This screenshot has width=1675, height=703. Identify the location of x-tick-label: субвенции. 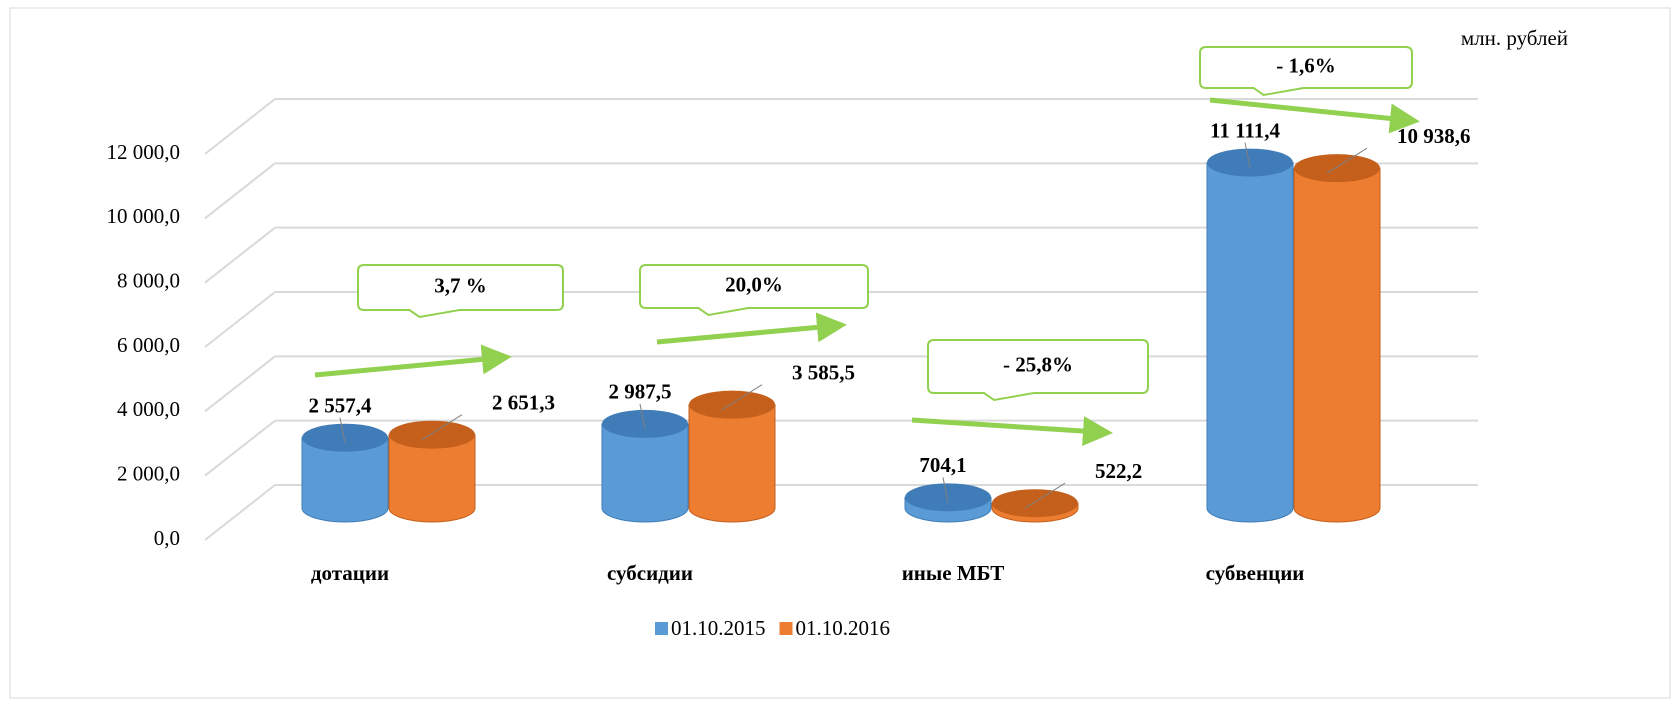
(1255, 573).